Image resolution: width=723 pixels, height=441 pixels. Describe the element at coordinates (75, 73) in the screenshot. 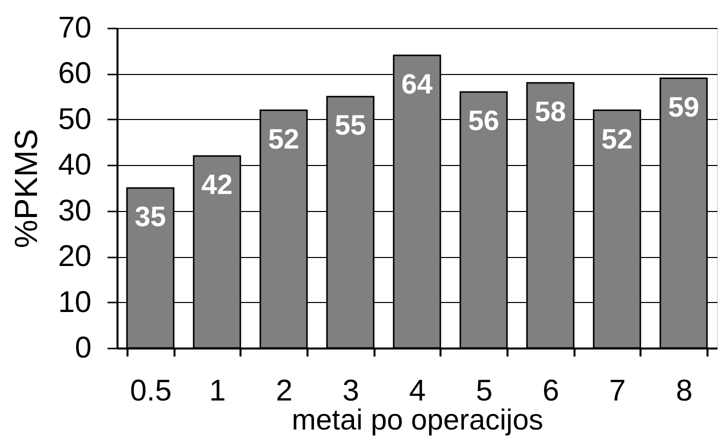

I see `y-tick-label: 60` at that location.